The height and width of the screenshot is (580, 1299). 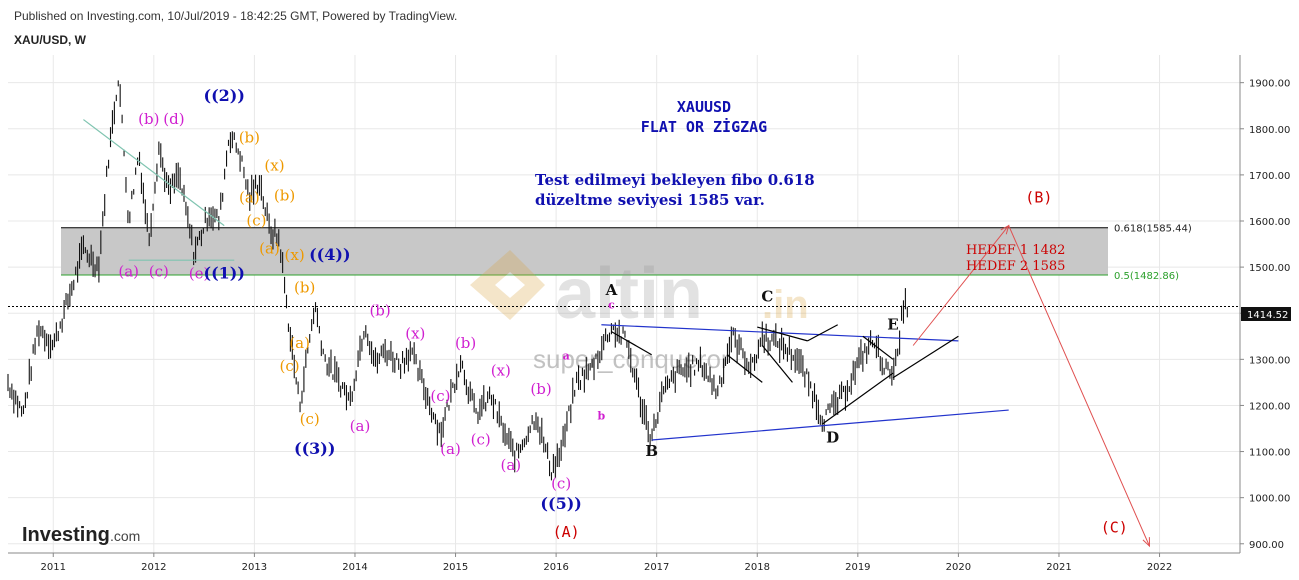 What do you see at coordinates (767, 297) in the screenshot?
I see `triangle-label: C` at bounding box center [767, 297].